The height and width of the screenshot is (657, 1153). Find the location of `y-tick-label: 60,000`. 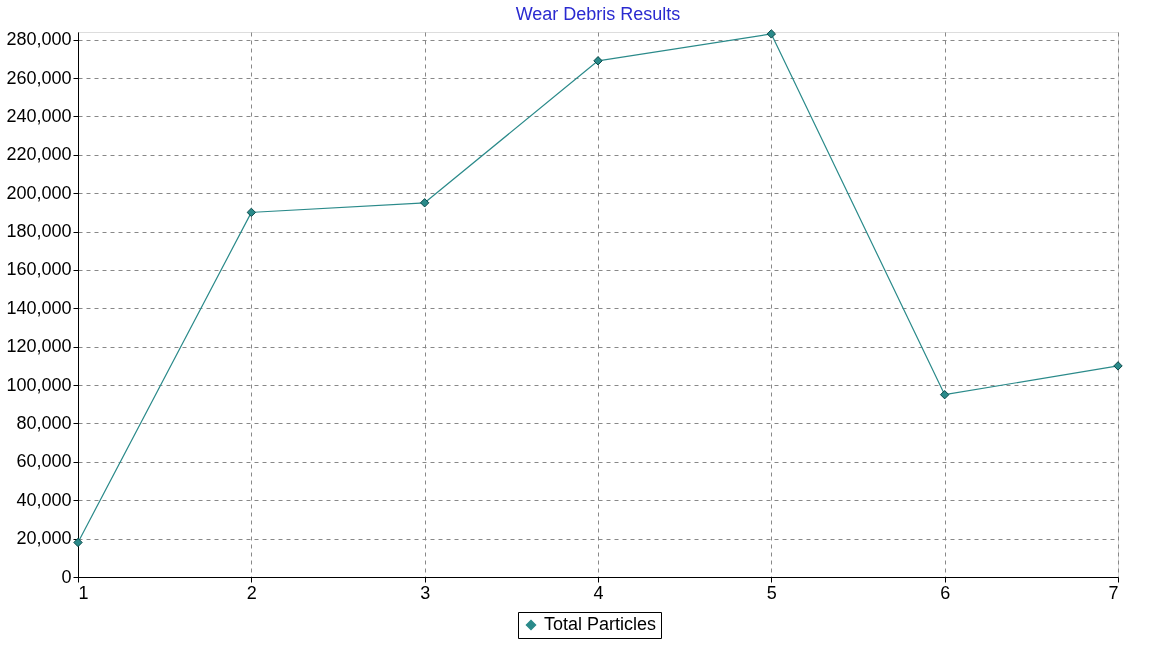

y-tick-label: 60,000 is located at coordinates (44, 461).